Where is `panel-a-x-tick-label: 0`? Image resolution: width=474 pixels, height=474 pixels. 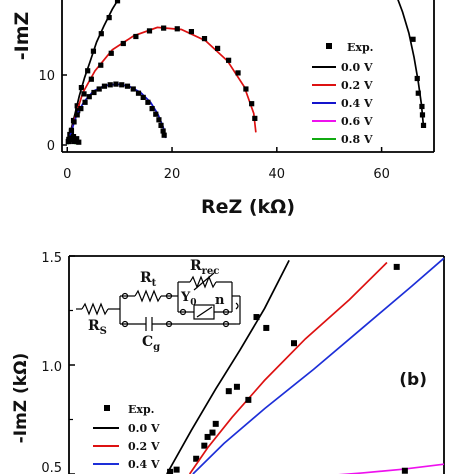
panel-a-x-tick-label: 0 is located at coordinates (67, 174).